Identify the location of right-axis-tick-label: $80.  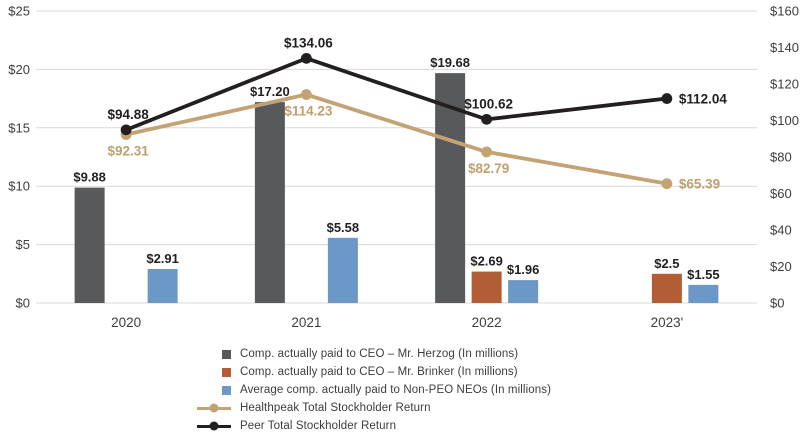
(781, 157).